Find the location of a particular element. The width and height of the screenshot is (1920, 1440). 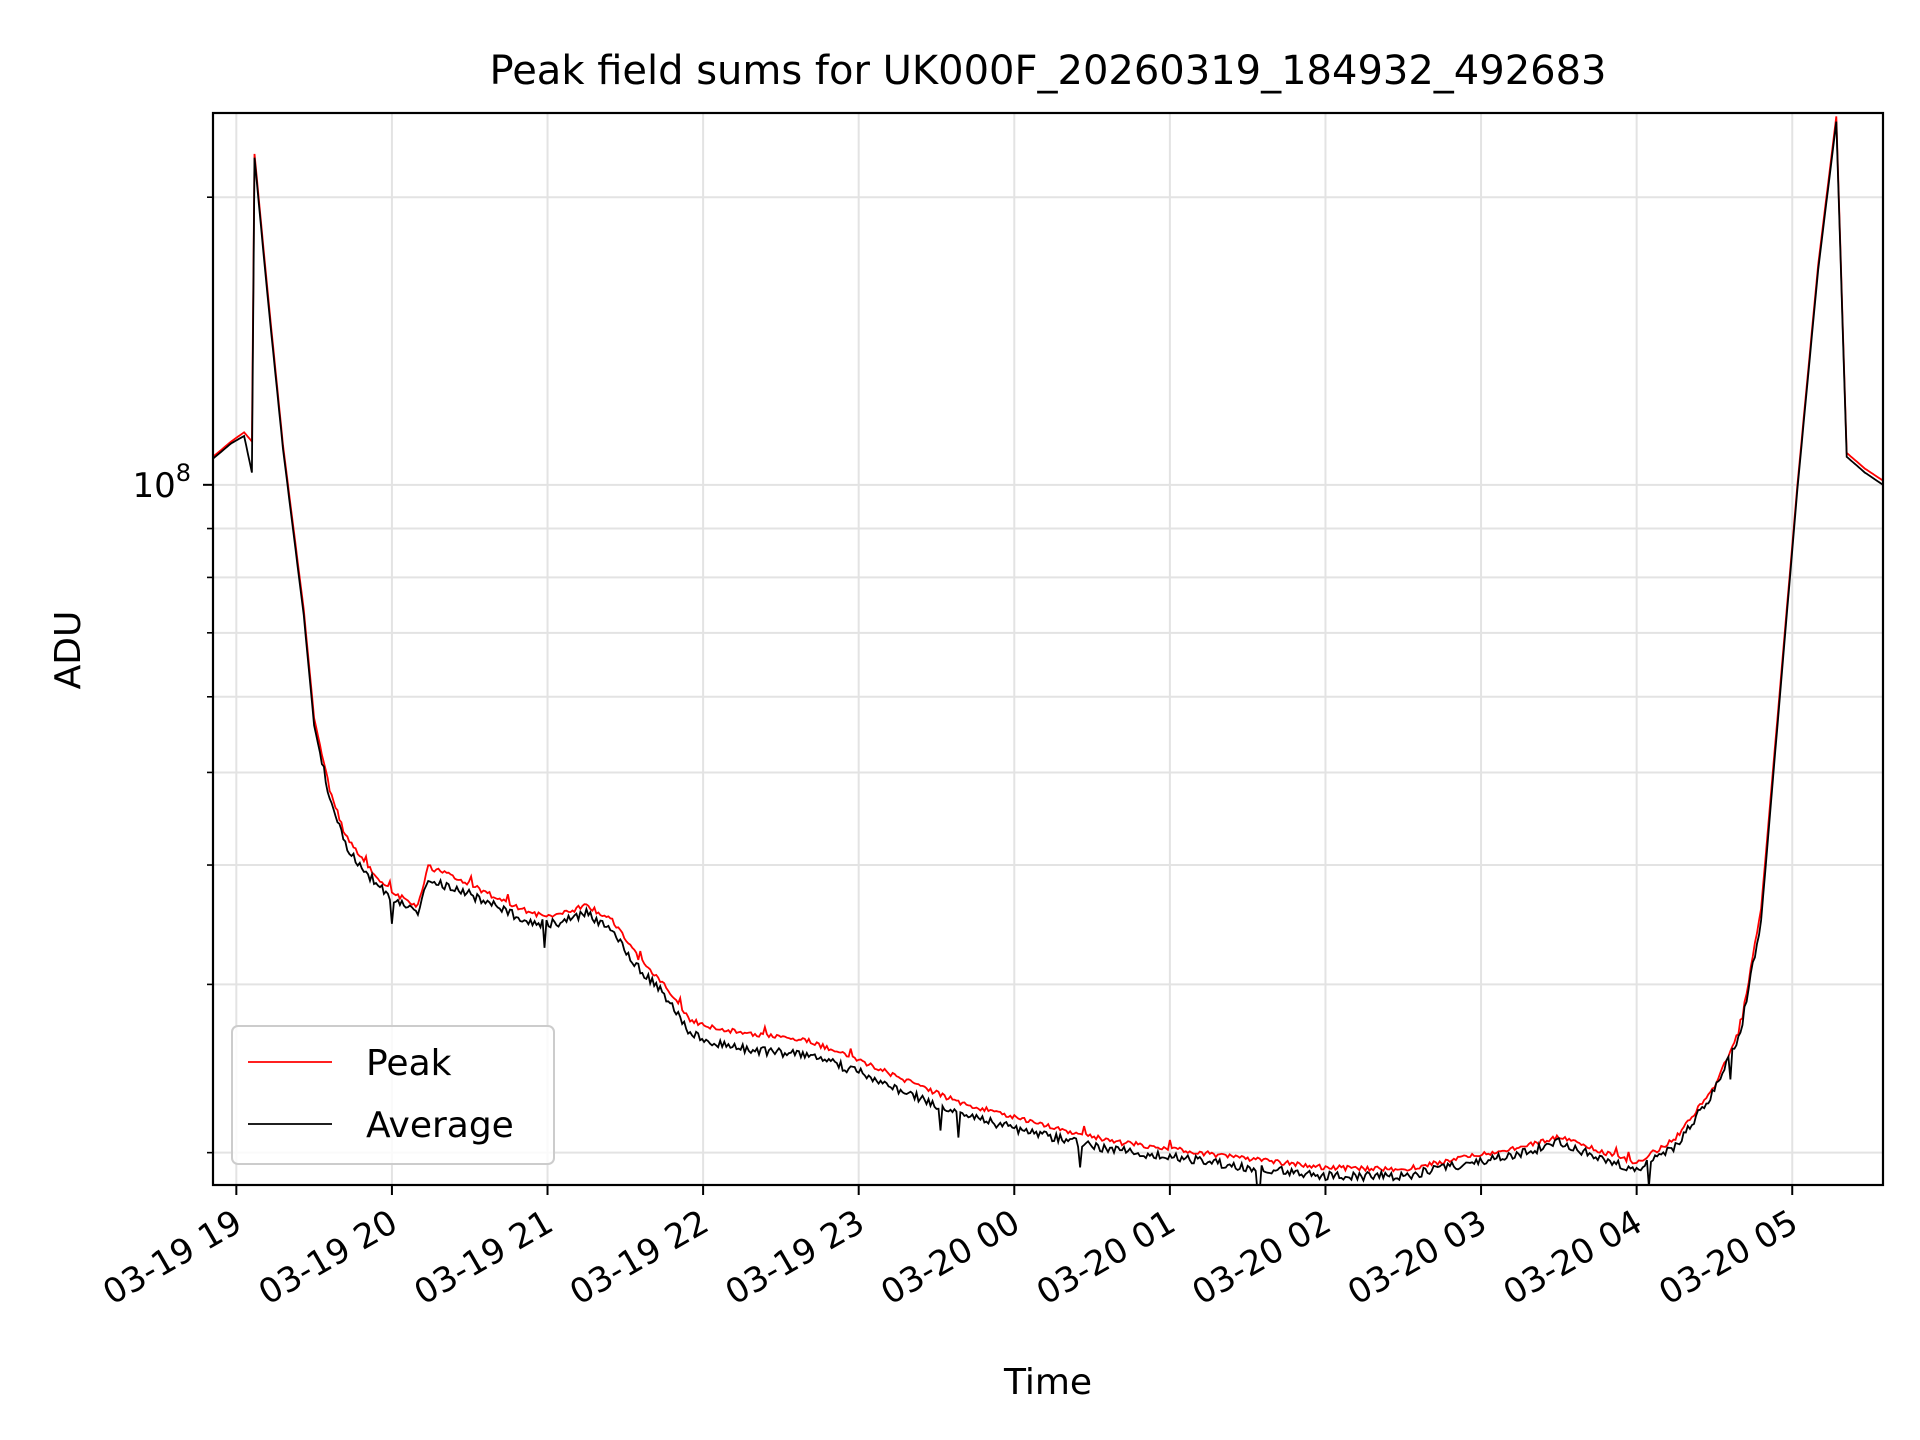

x-axis-label: Time is located at coordinates (1047, 1382).